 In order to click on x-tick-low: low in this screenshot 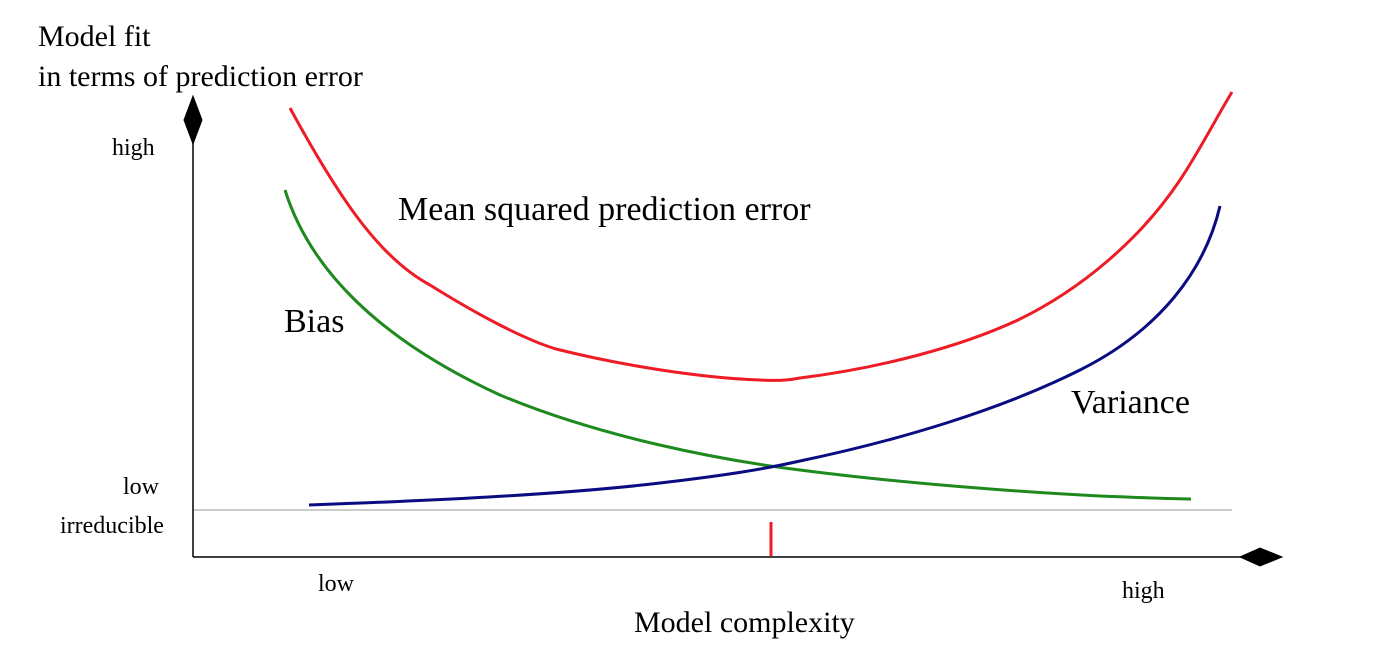, I will do `click(336, 584)`.